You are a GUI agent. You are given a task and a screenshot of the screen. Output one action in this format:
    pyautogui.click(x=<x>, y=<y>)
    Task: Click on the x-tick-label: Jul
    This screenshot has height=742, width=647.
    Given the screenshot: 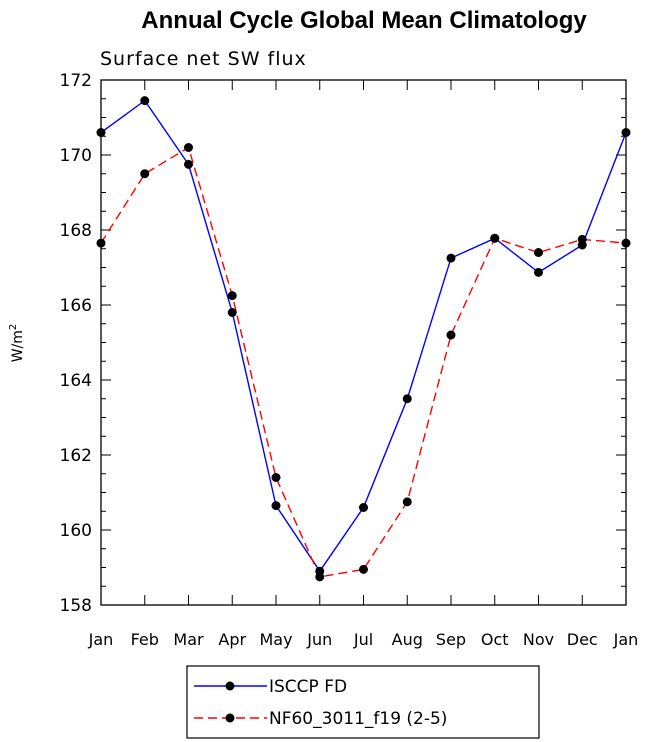 What is the action you would take?
    pyautogui.click(x=363, y=639)
    